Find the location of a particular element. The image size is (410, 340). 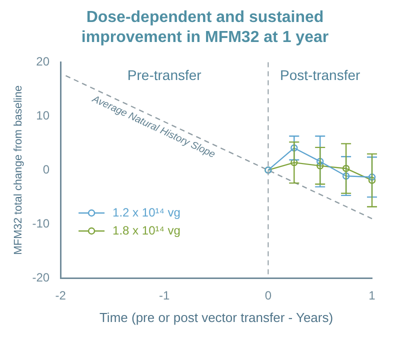

annotation: Post-transfer is located at coordinates (320, 75).